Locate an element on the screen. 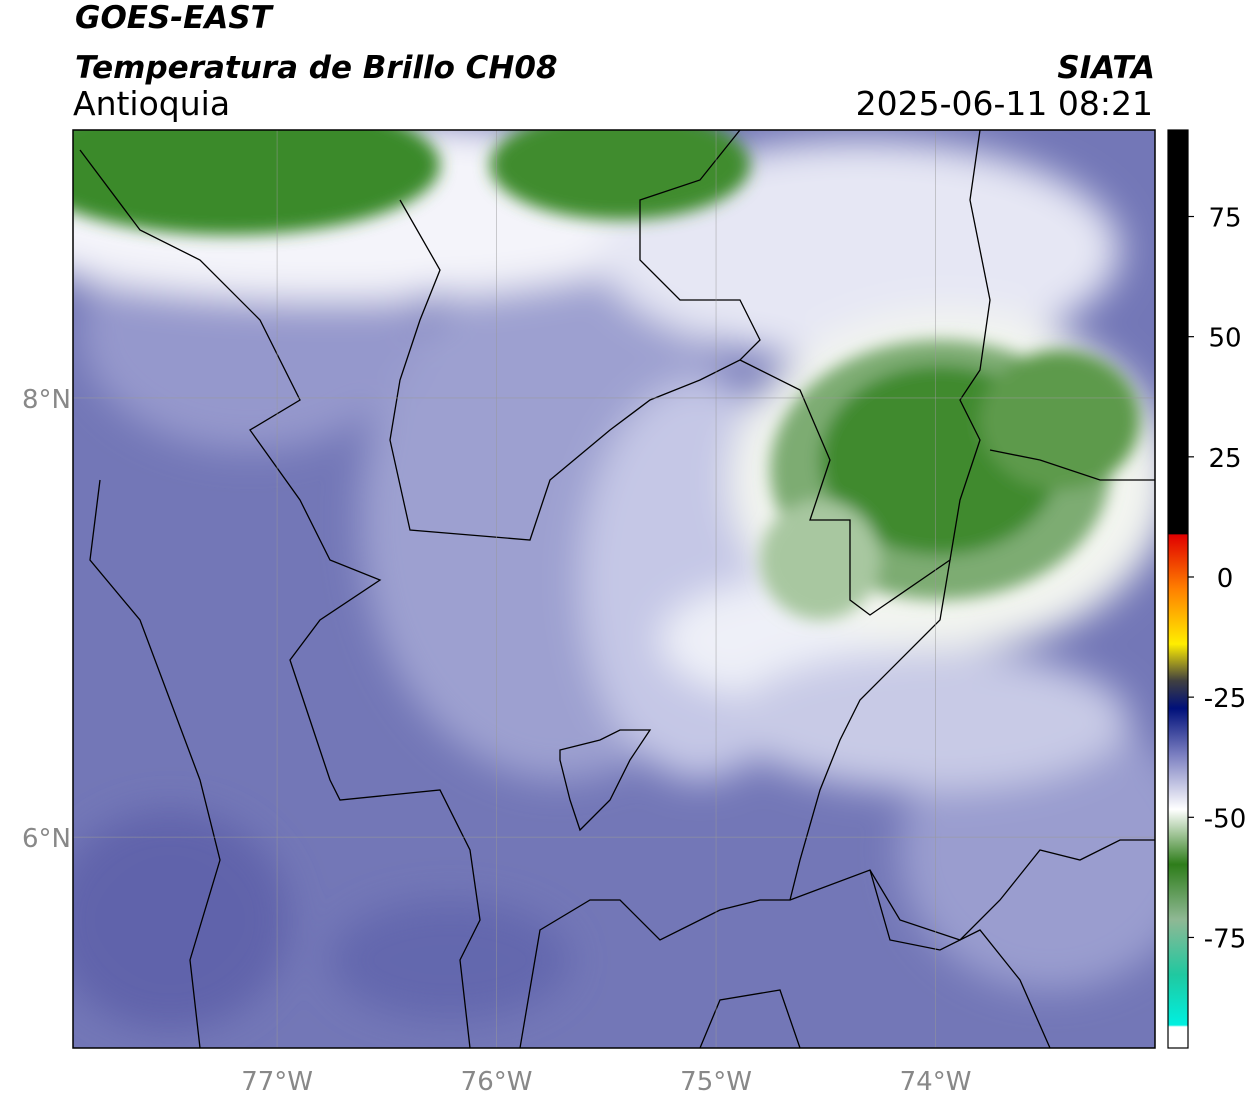 The width and height of the screenshot is (1252, 1103). x-tick-label: 74°W is located at coordinates (936, 1082).